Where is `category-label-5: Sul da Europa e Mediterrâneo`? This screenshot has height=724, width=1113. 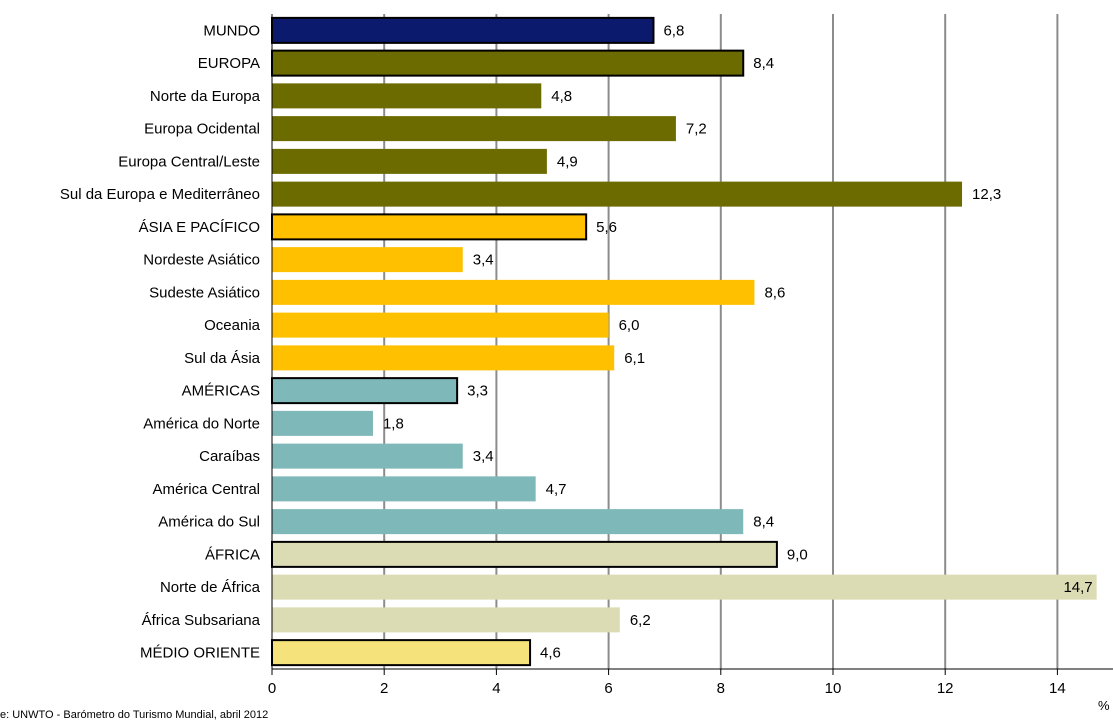
category-label-5: Sul da Europa e Mediterrâneo is located at coordinates (160, 194).